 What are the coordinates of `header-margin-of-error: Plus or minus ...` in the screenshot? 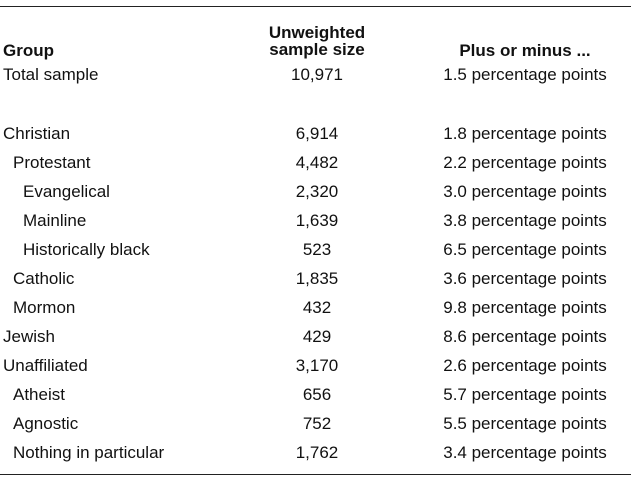 It's located at (525, 50).